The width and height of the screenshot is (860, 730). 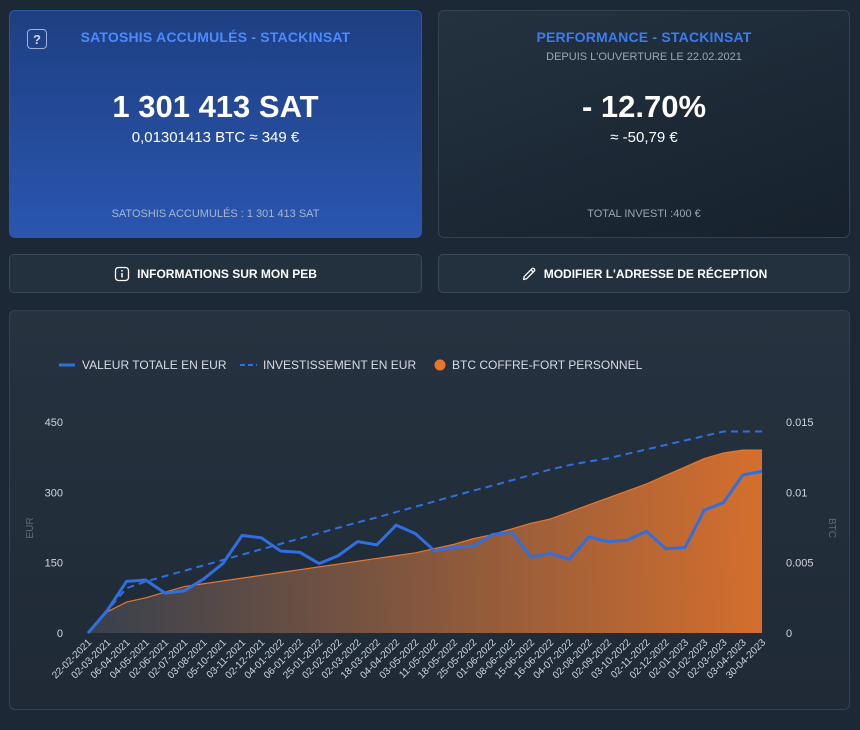 I want to click on question-icon: ?, so click(x=37, y=39).